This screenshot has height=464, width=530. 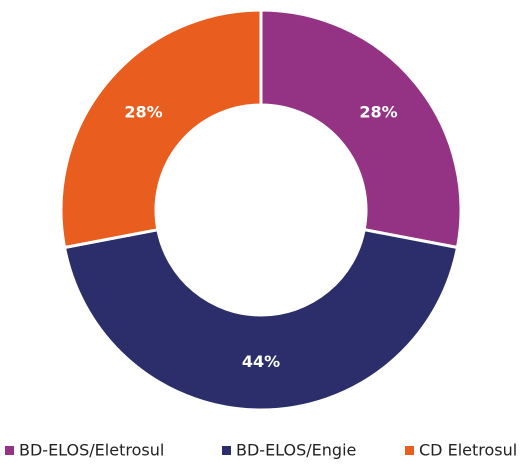 I want to click on legend-label: BD-ELOS/Eletrosul, so click(x=91, y=450).